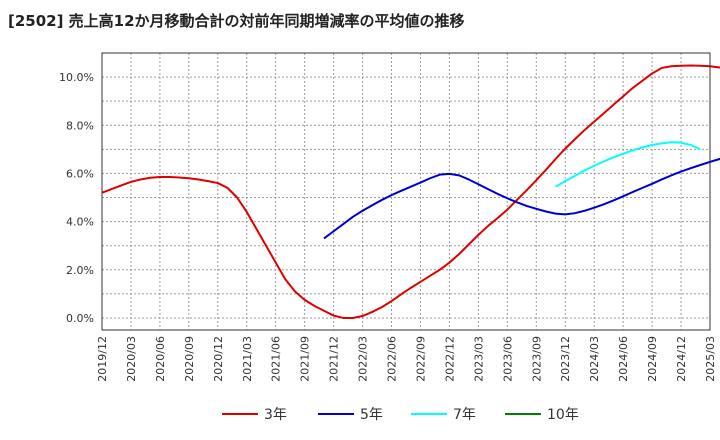 This screenshot has height=440, width=720. I want to click on x-tick-label: 2024/09, so click(652, 359).